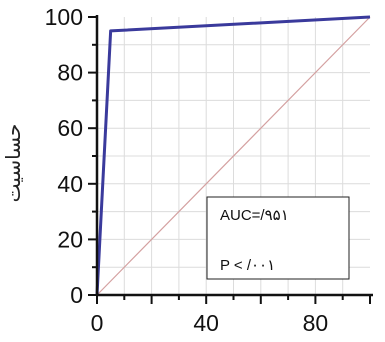  What do you see at coordinates (254, 215) in the screenshot?
I see `auc-value-label: AUC=/۹۵۱` at bounding box center [254, 215].